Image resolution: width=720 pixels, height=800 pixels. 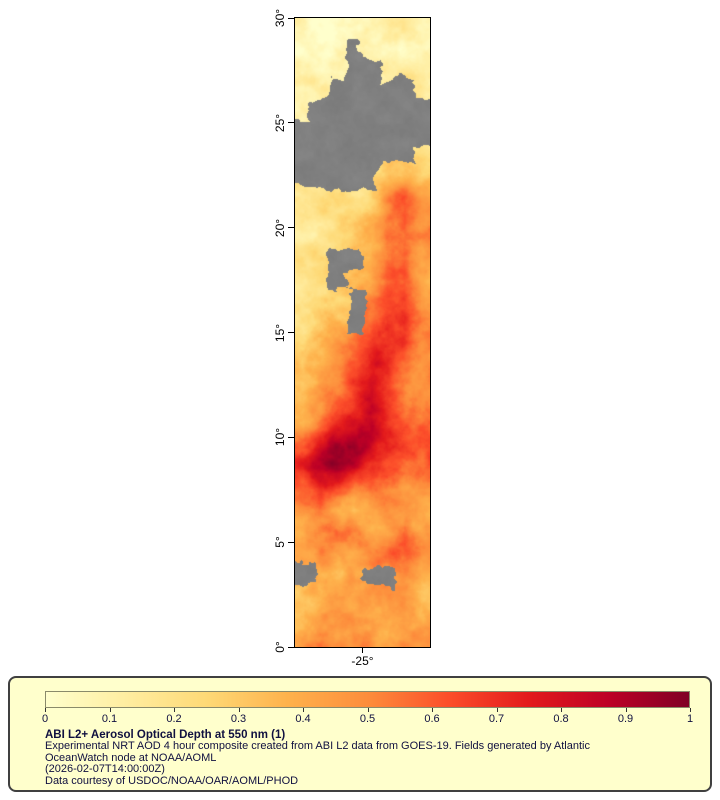 What do you see at coordinates (362, 661) in the screenshot?
I see `x-tick-label: -25°` at bounding box center [362, 661].